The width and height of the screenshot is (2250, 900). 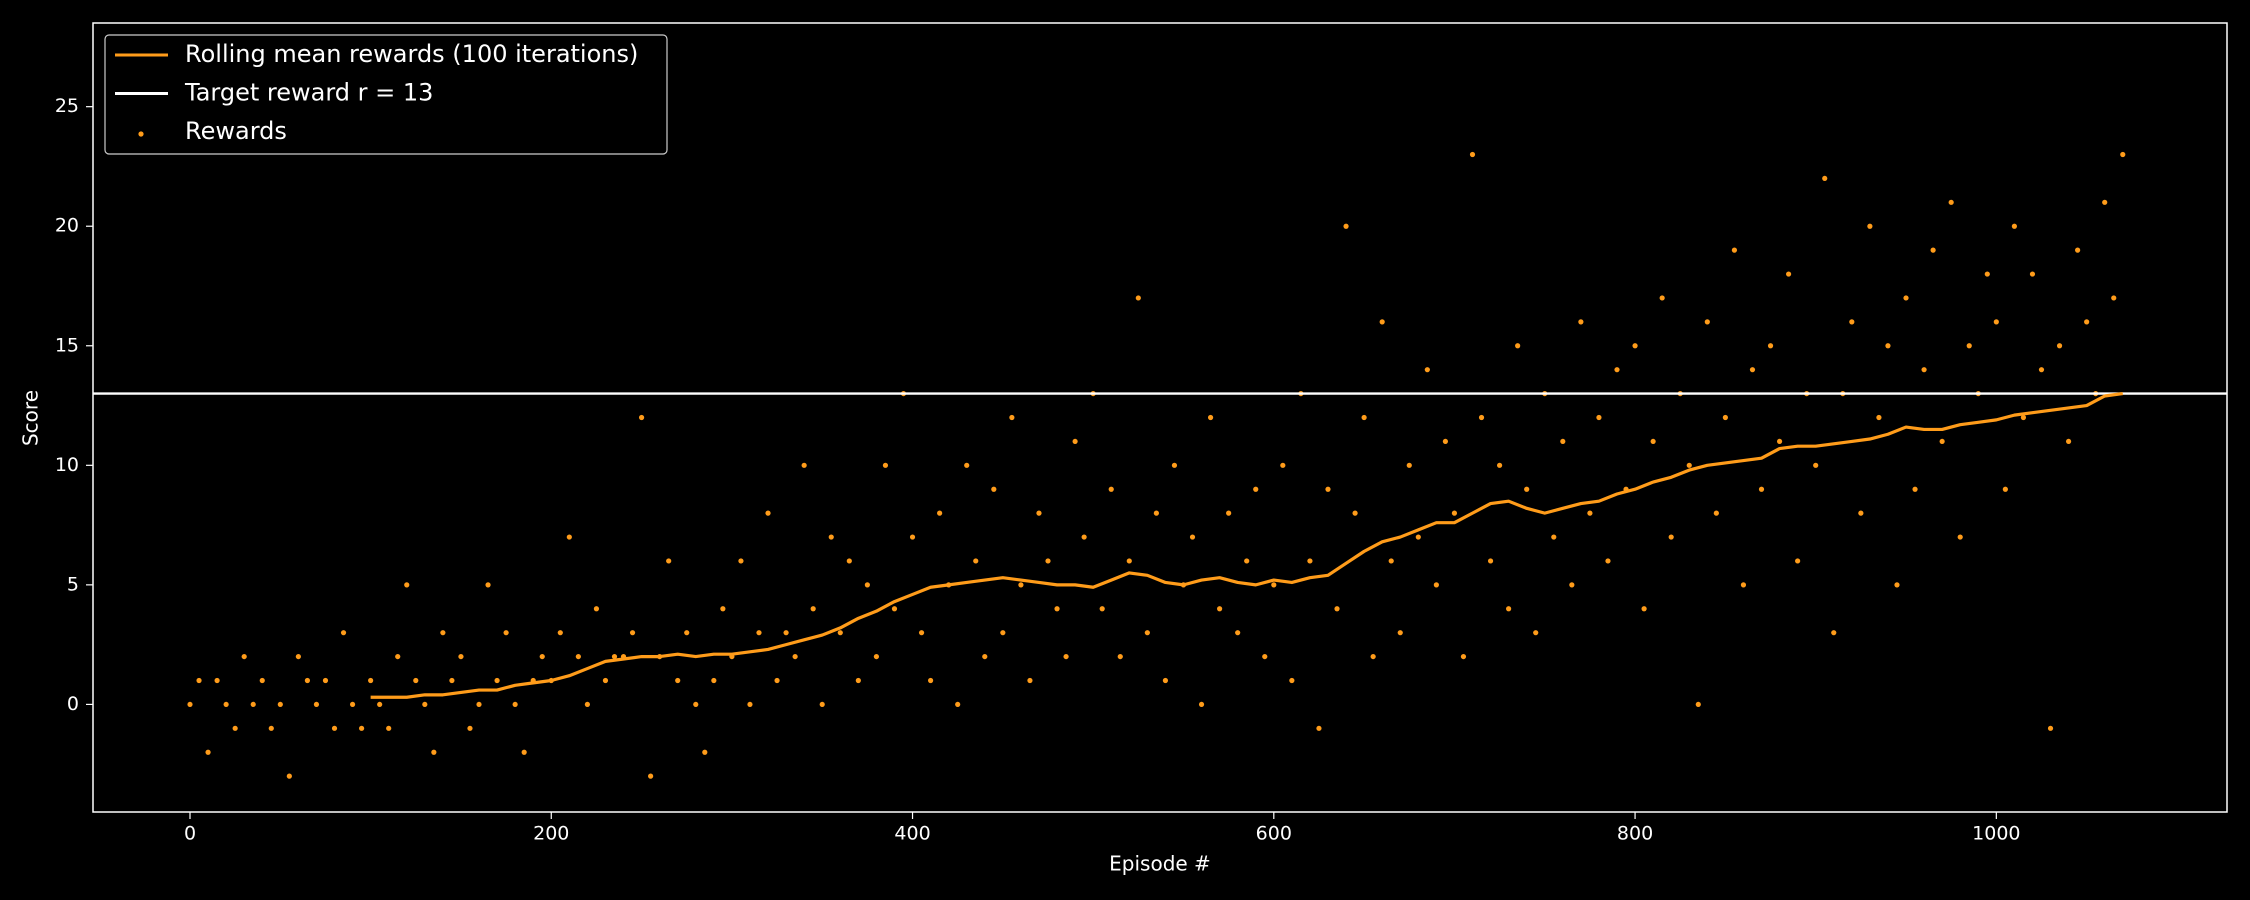 I want to click on y-tick-label: 25, so click(x=67, y=106).